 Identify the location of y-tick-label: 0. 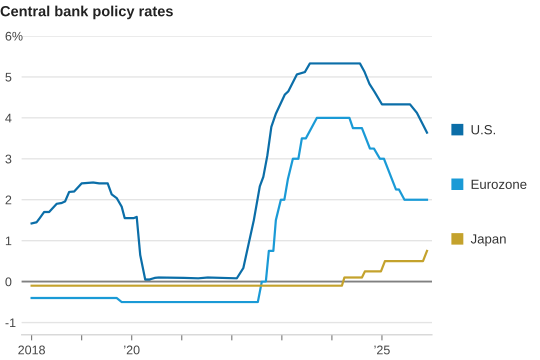
(8, 281).